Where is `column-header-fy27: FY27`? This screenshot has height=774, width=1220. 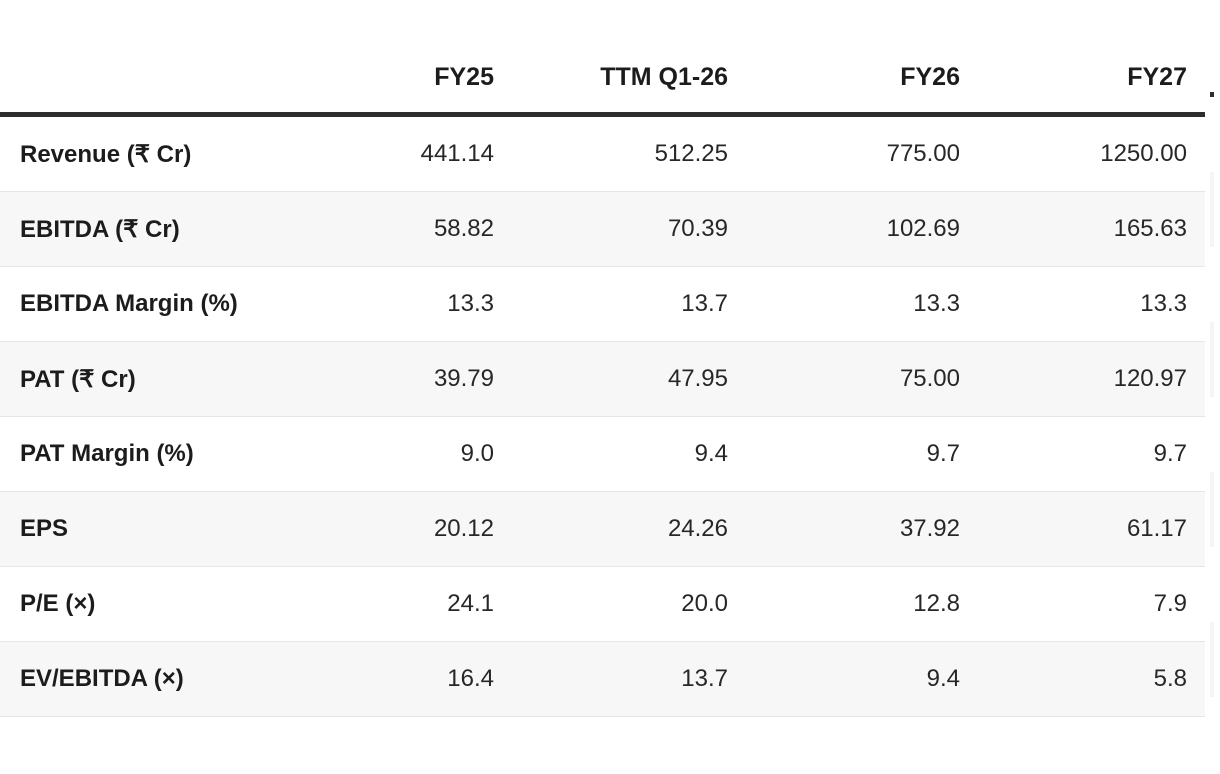 column-header-fy27: FY27 is located at coordinates (1091, 58).